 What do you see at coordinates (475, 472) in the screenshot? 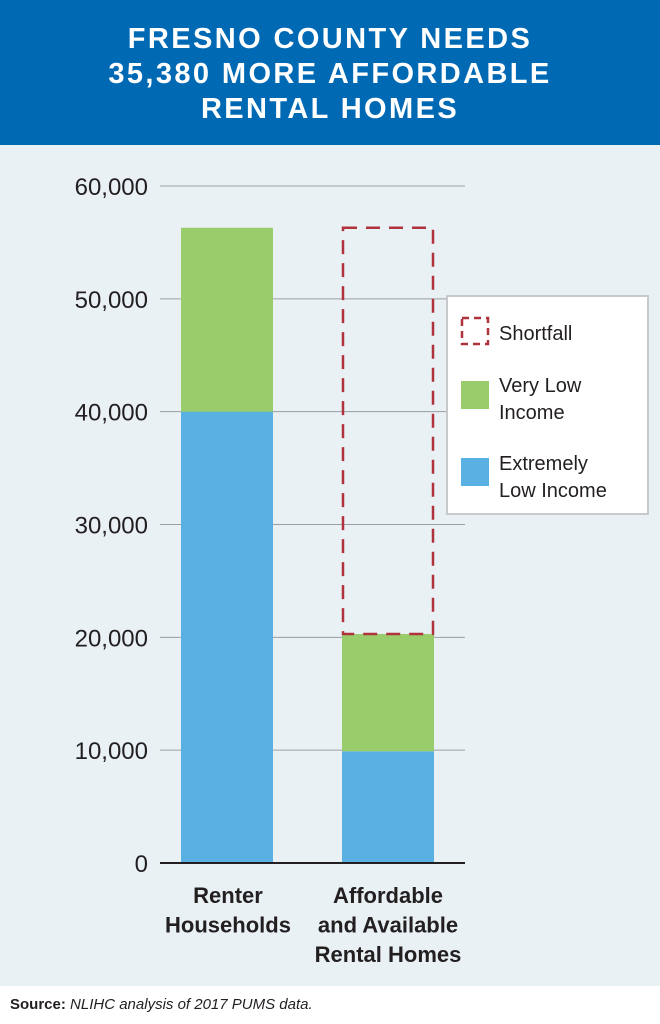
I see `legend-swatch-extremely-low` at bounding box center [475, 472].